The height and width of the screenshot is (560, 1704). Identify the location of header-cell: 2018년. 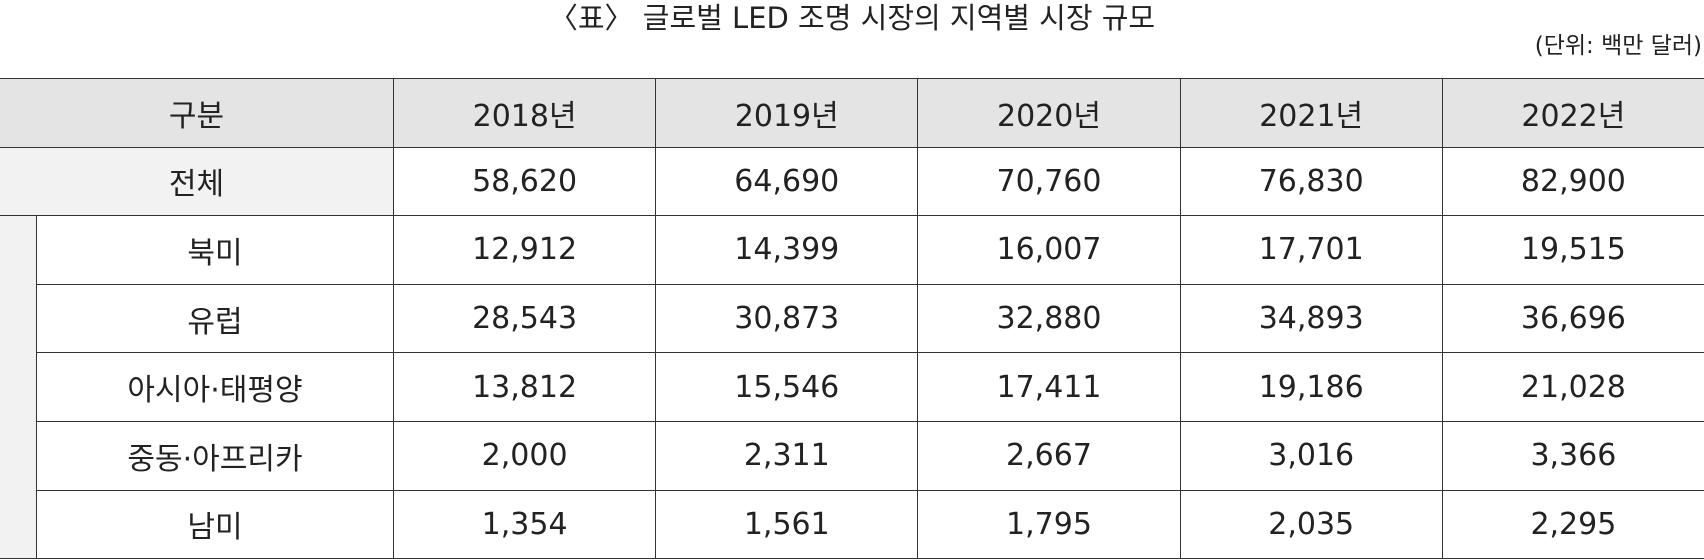
(524, 112).